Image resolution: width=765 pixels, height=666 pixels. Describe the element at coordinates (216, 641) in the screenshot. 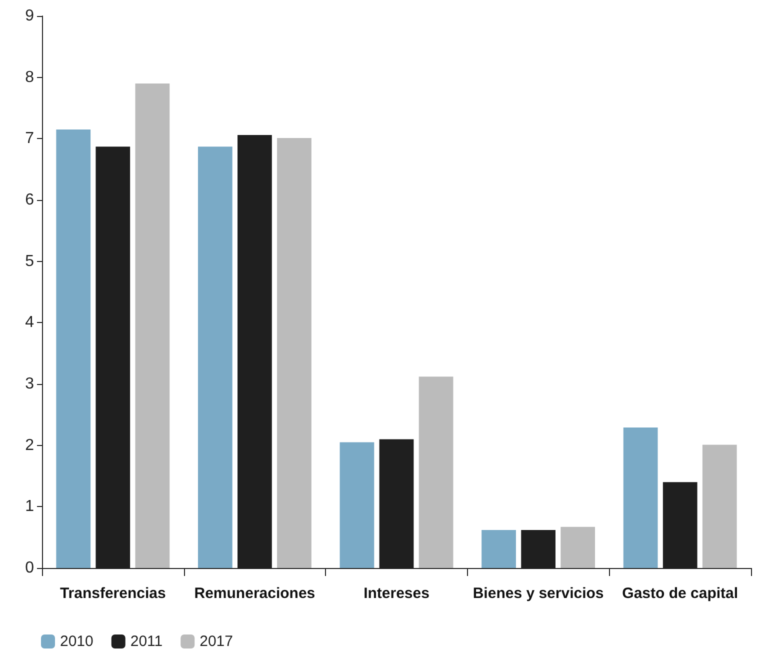

I see `legend-label: 2017` at that location.